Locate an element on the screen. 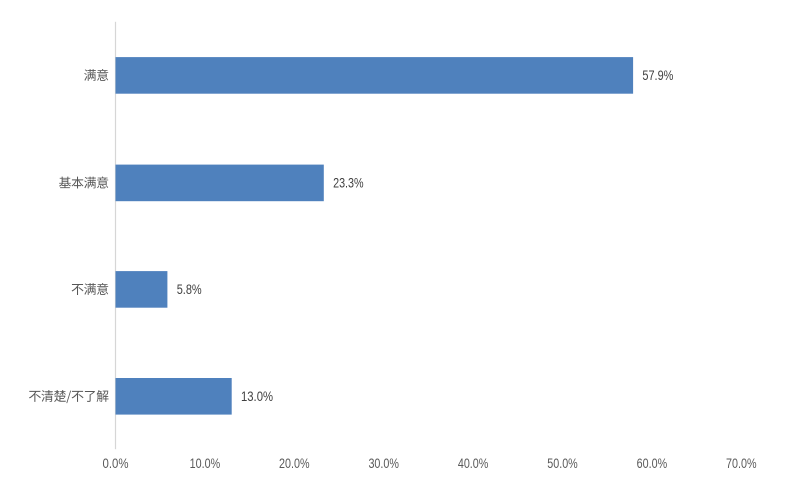 Image resolution: width=800 pixels, height=500 pixels. svg-text: 50.0% is located at coordinates (562, 463).